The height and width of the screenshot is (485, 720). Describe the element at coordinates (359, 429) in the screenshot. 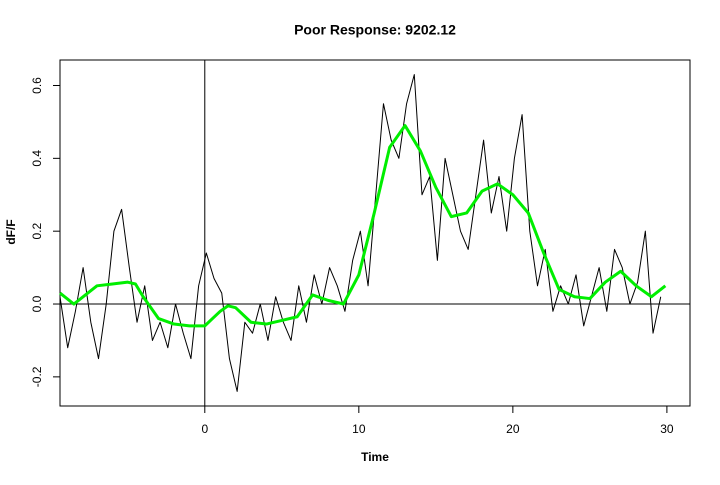

I see `x-tick-label: 10` at that location.